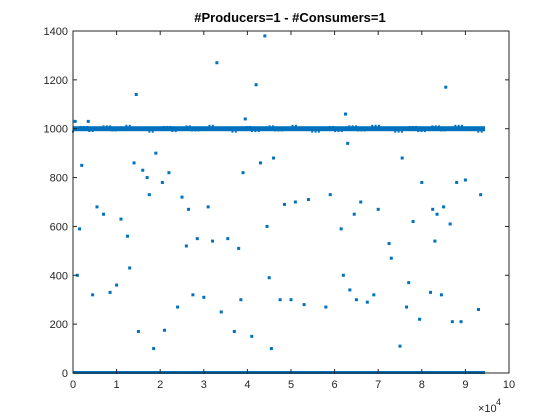  I want to click on x-tick-label: 10, so click(509, 385).